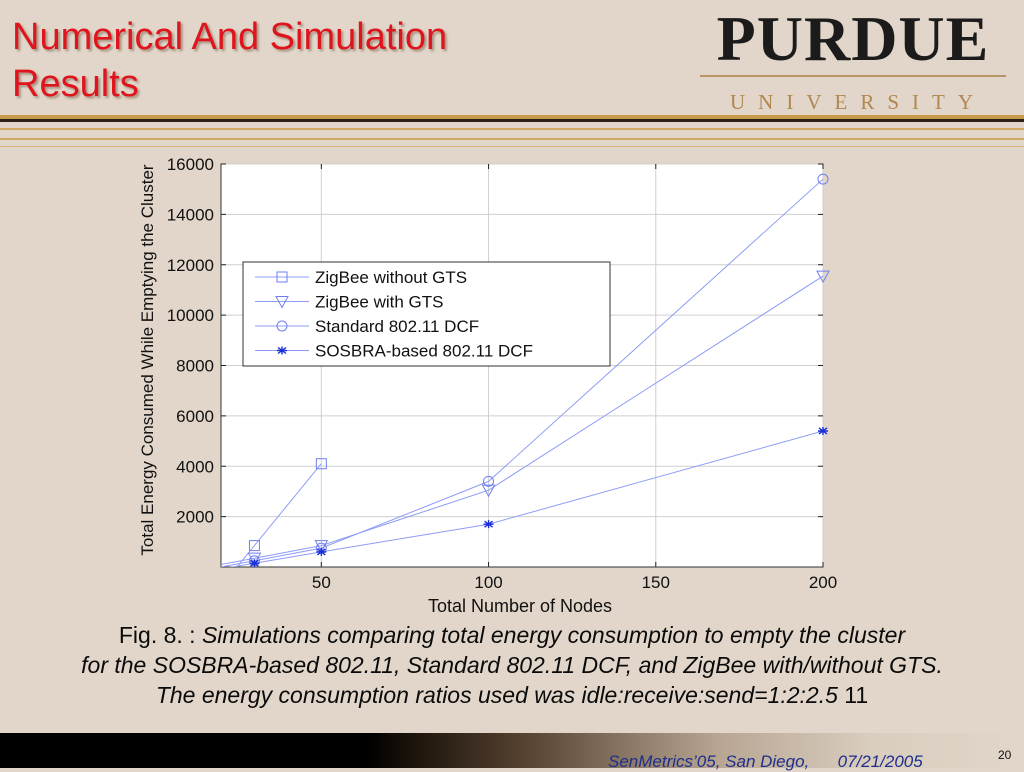 Image resolution: width=1024 pixels, height=772 pixels. I want to click on caption-reference: 11, so click(853, 695).